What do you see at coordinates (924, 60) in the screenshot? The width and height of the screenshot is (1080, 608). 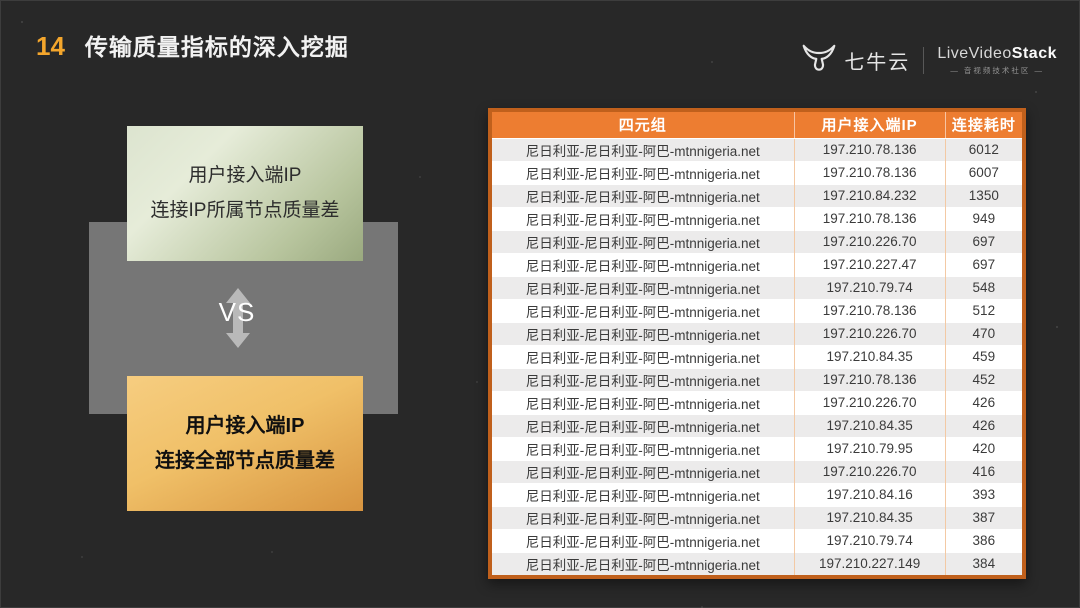 I see `logo-separator` at bounding box center [924, 60].